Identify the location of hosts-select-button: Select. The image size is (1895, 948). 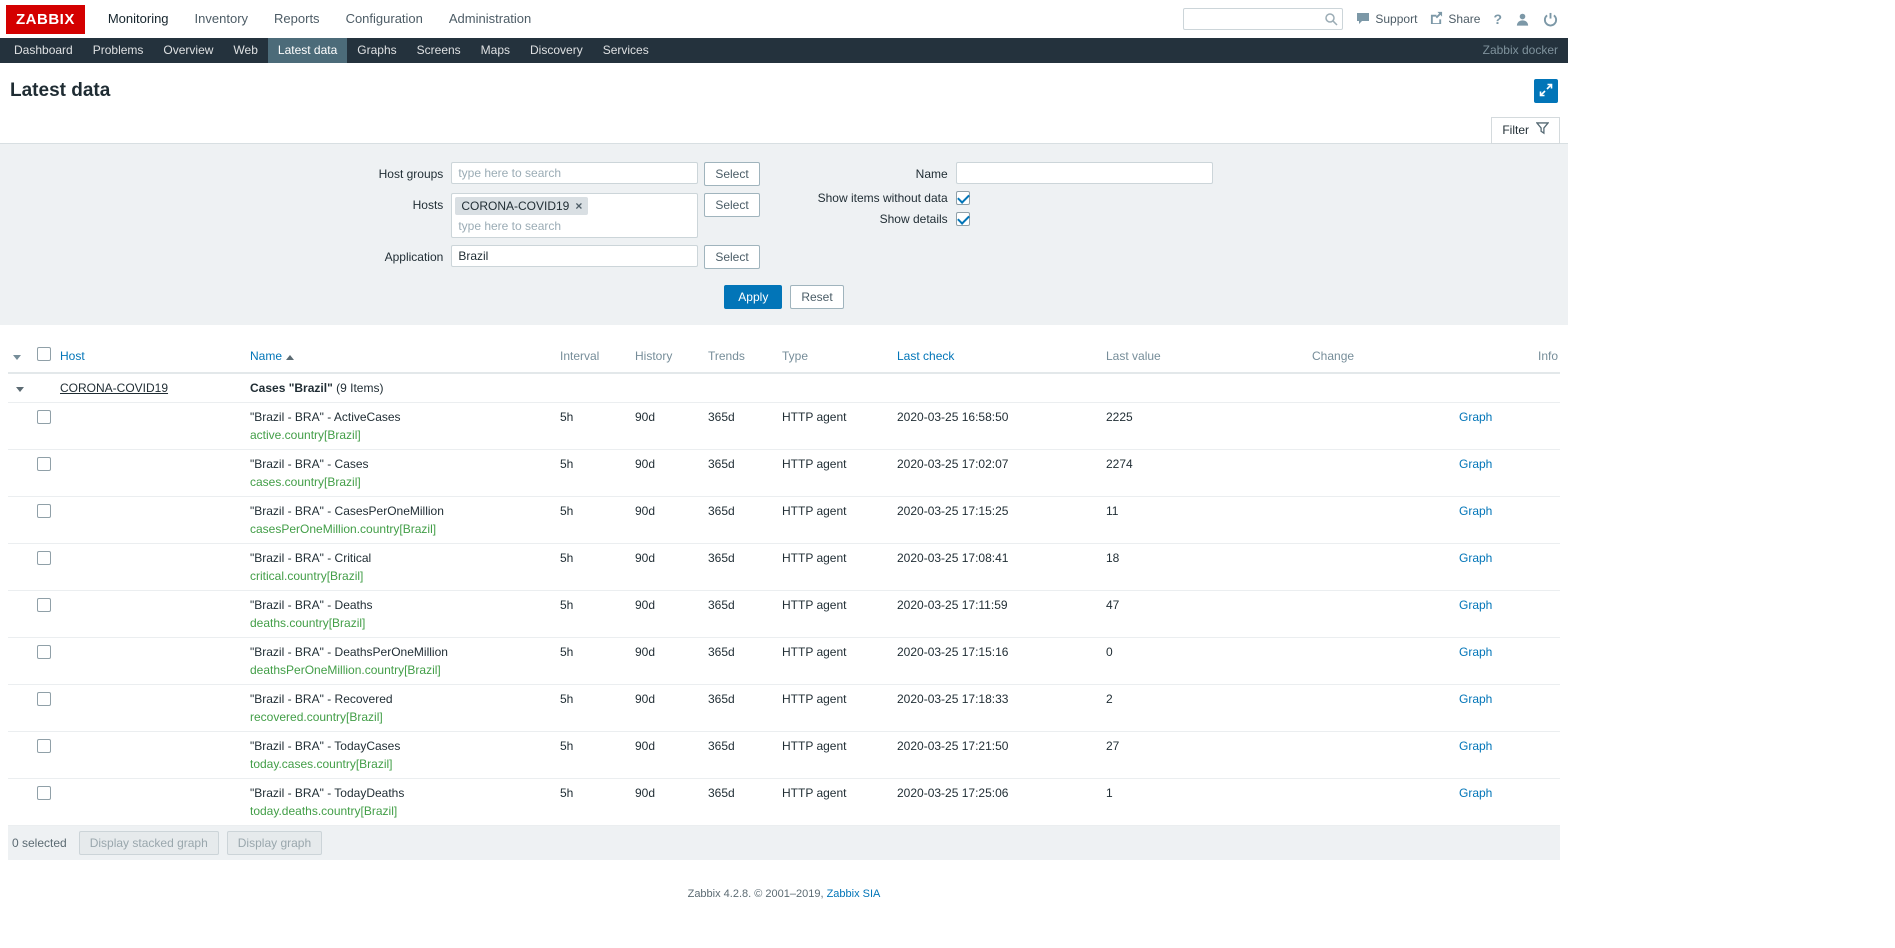
(732, 205).